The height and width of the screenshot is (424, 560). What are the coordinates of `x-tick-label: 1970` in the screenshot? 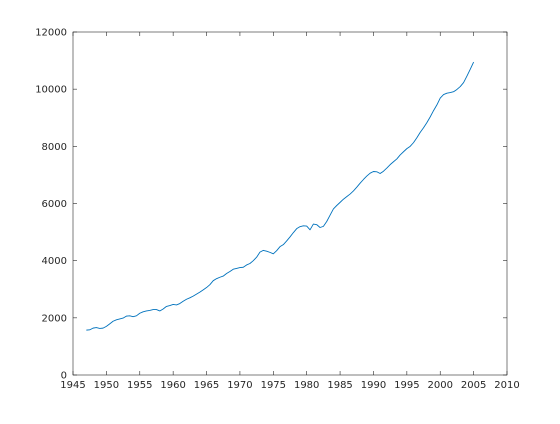 It's located at (239, 385).